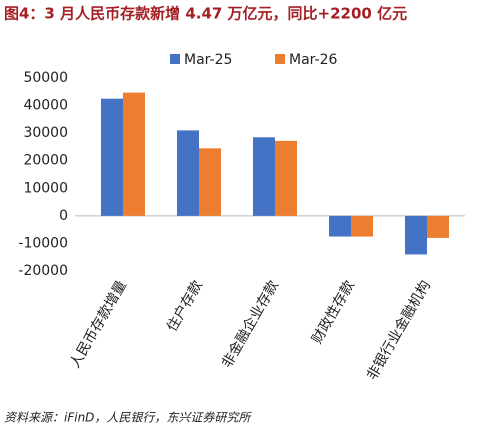 The image size is (480, 431). What do you see at coordinates (208, 60) in the screenshot?
I see `legend-label: Mar-25` at bounding box center [208, 60].